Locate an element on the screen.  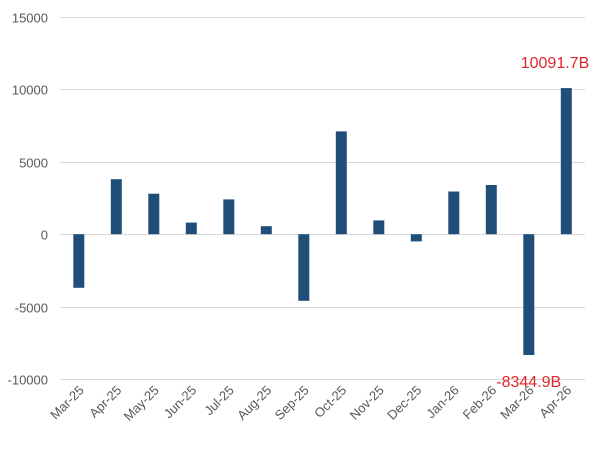
x-tick-label: Oct-25 is located at coordinates (330, 402).